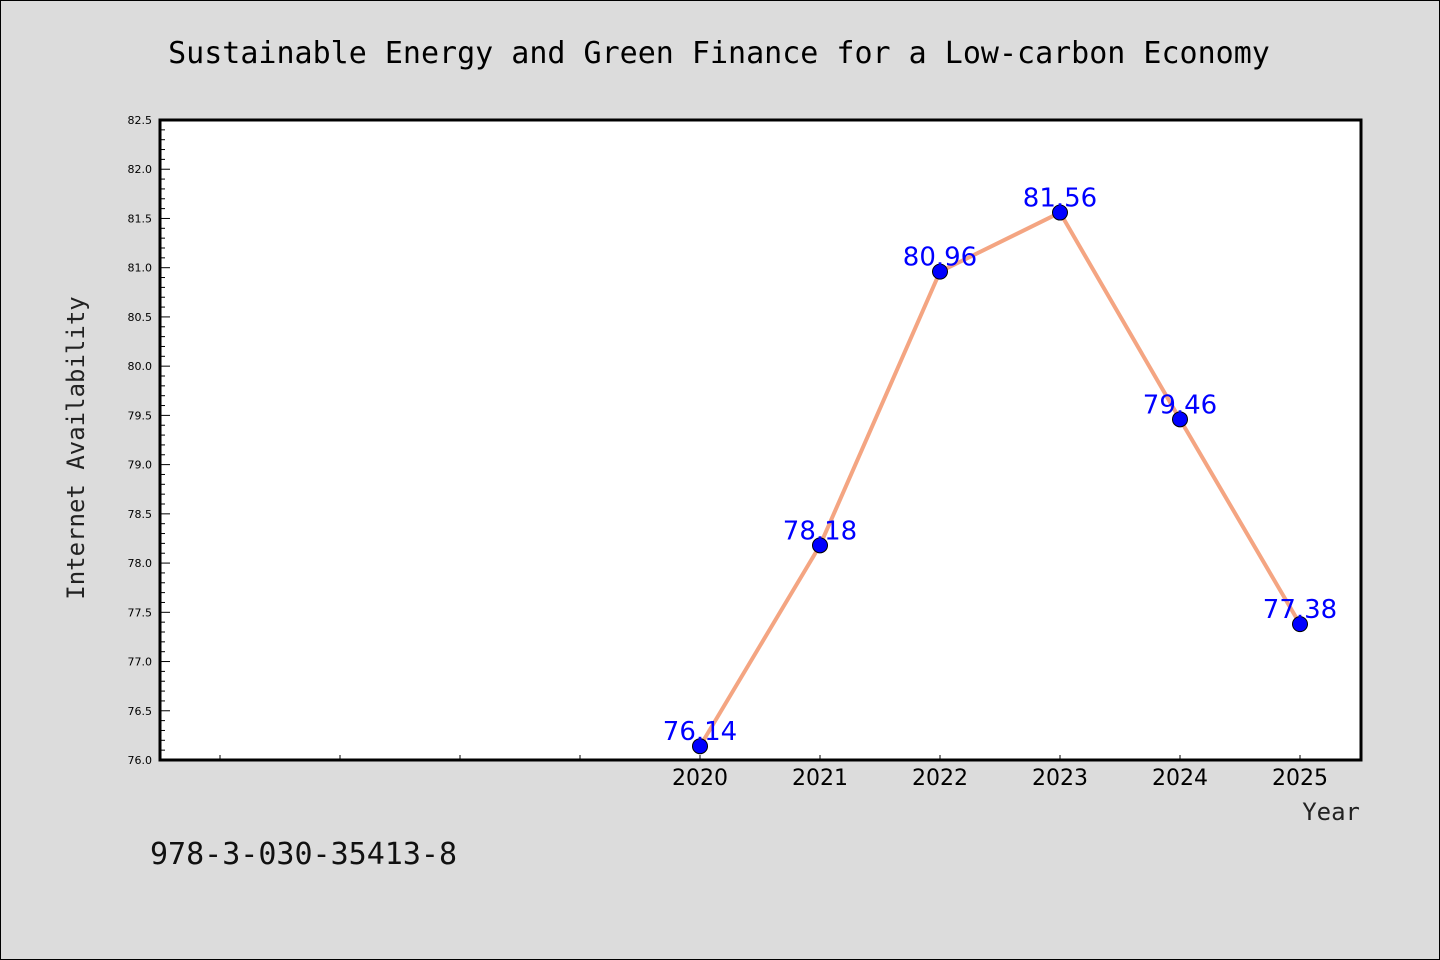 Image resolution: width=1440 pixels, height=960 pixels. I want to click on data-label: 76.14, so click(700, 732).